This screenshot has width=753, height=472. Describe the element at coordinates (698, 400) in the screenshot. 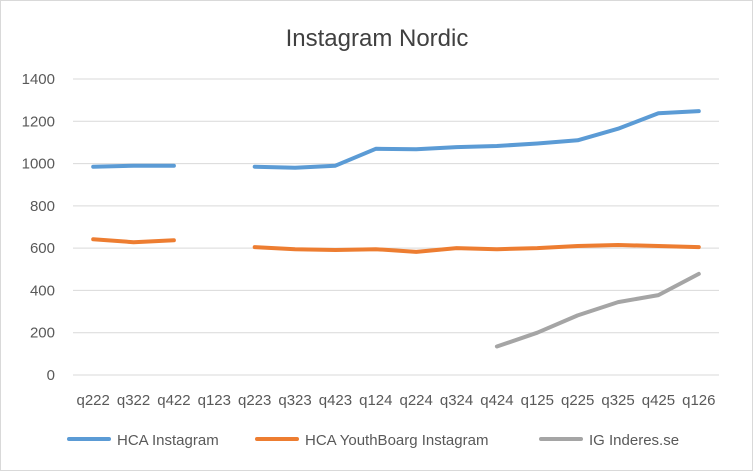

I see `x-tick-label: q126` at that location.